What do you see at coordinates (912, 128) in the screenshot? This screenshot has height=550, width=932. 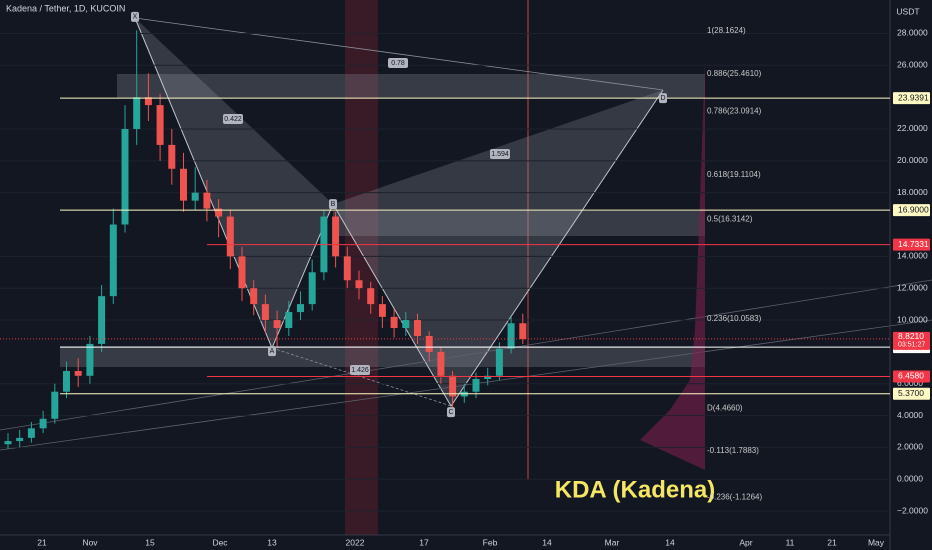 I see `y-tick-label: 22.0000` at bounding box center [912, 128].